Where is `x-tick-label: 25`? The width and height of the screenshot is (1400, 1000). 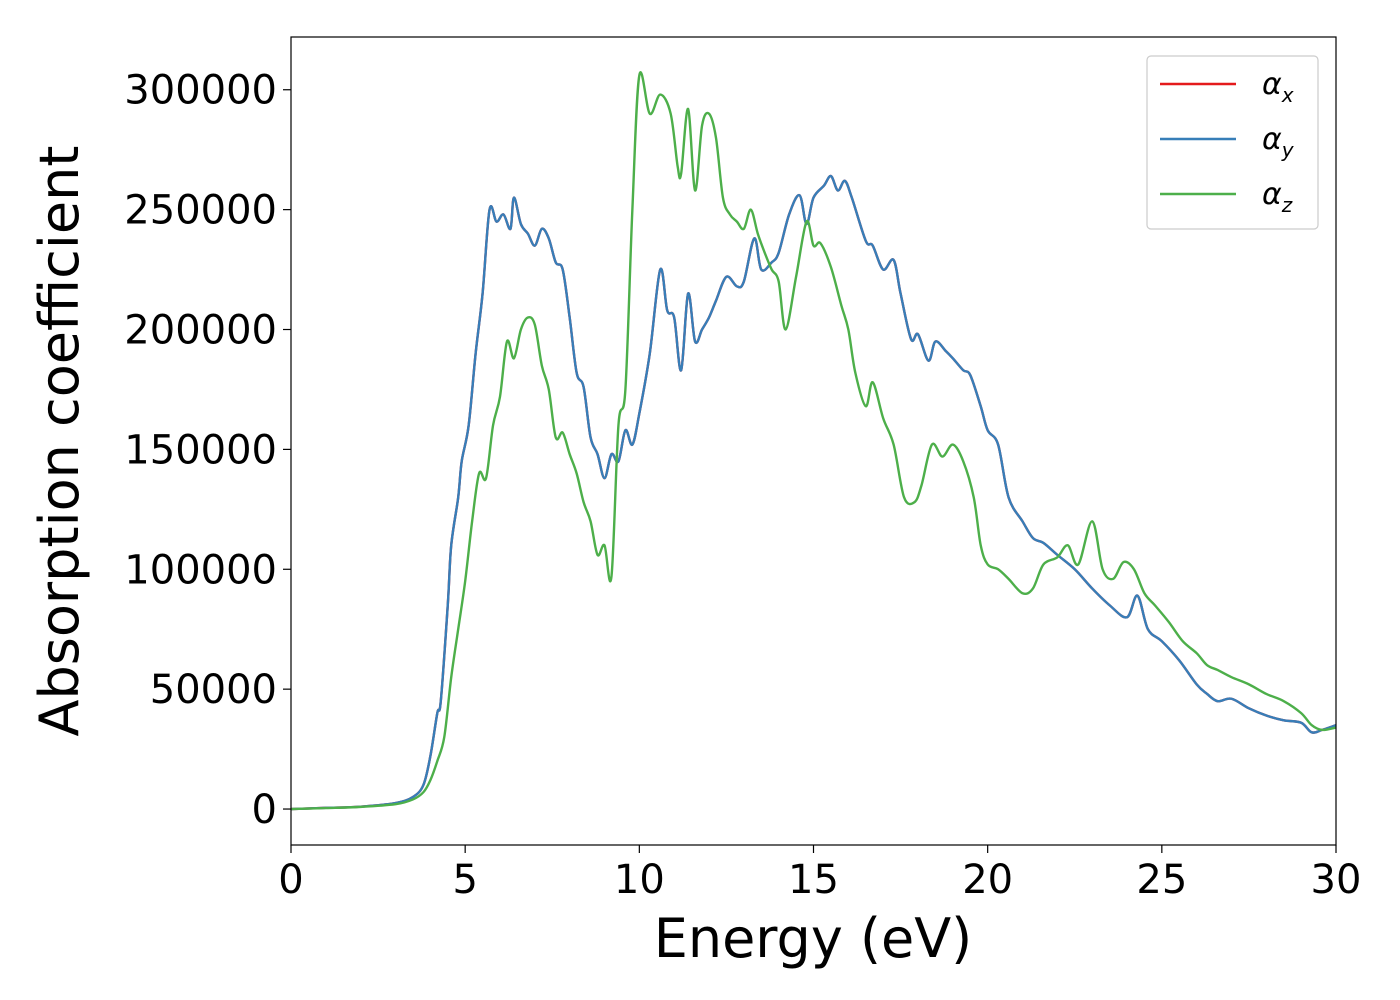
x-tick-label: 25 is located at coordinates (1161, 880).